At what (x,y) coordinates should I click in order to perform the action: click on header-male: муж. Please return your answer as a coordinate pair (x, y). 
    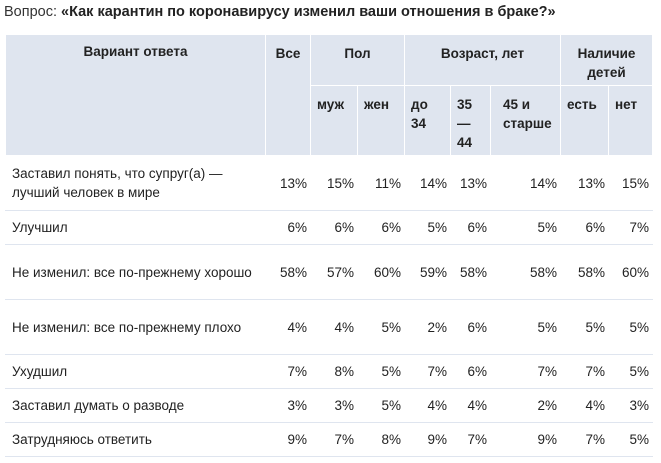
    Looking at the image, I should click on (334, 120).